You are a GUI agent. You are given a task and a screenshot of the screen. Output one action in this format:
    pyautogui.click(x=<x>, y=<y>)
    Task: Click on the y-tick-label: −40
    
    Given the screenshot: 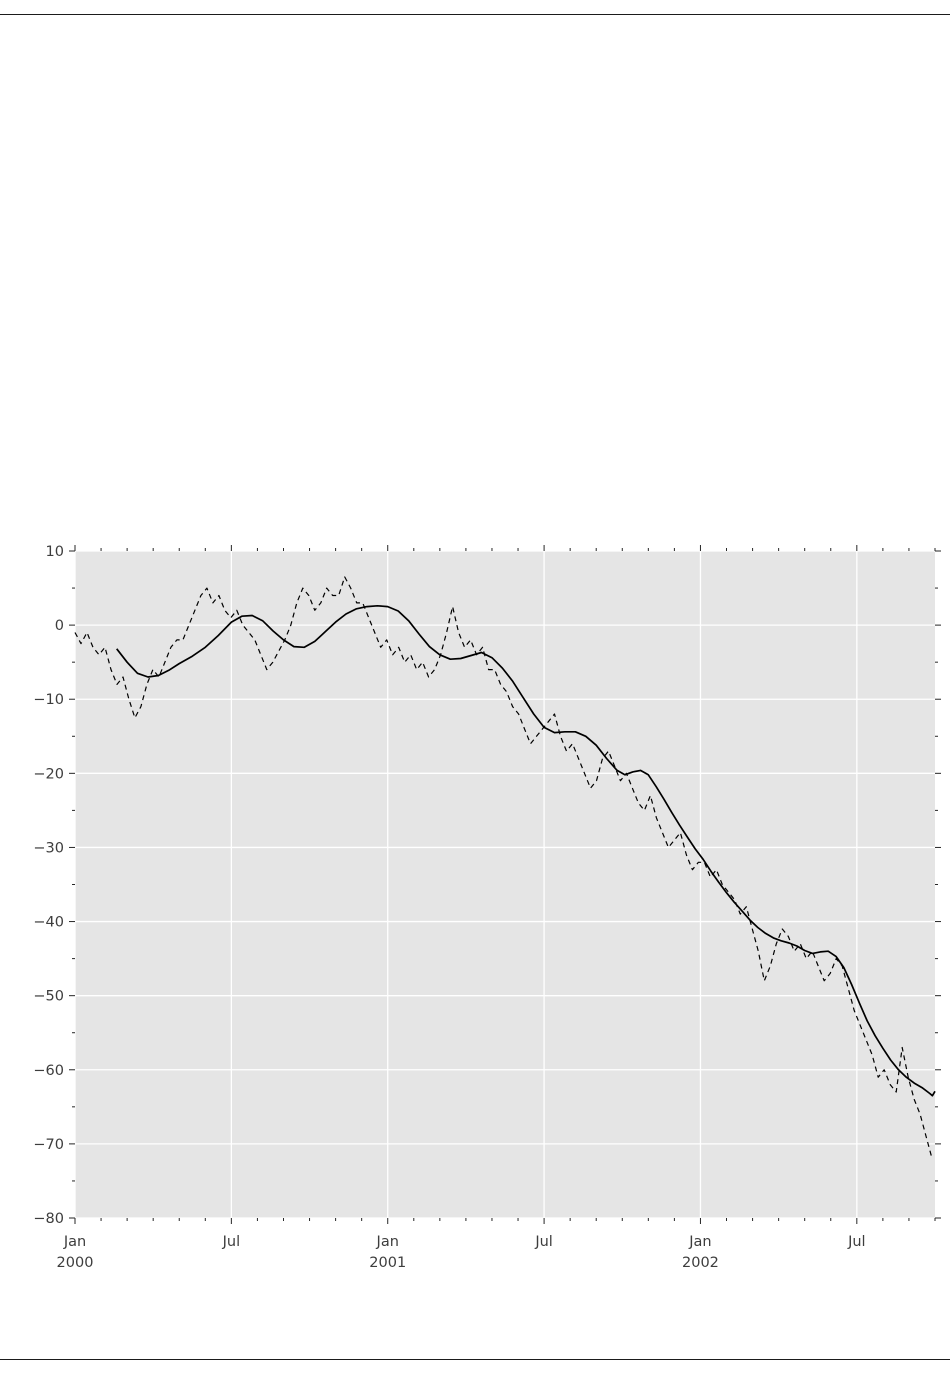 What is the action you would take?
    pyautogui.click(x=48, y=923)
    